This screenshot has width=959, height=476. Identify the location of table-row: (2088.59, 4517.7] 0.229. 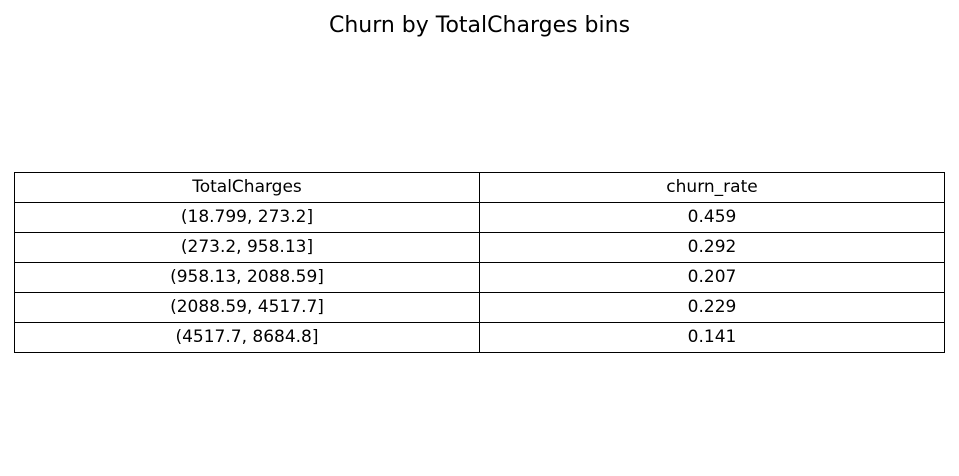
(479, 307).